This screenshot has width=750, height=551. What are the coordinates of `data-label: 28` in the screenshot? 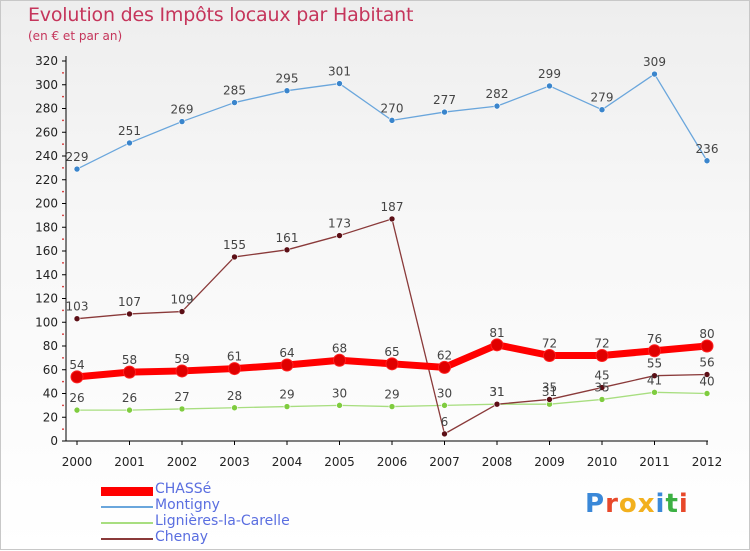 It's located at (234, 396).